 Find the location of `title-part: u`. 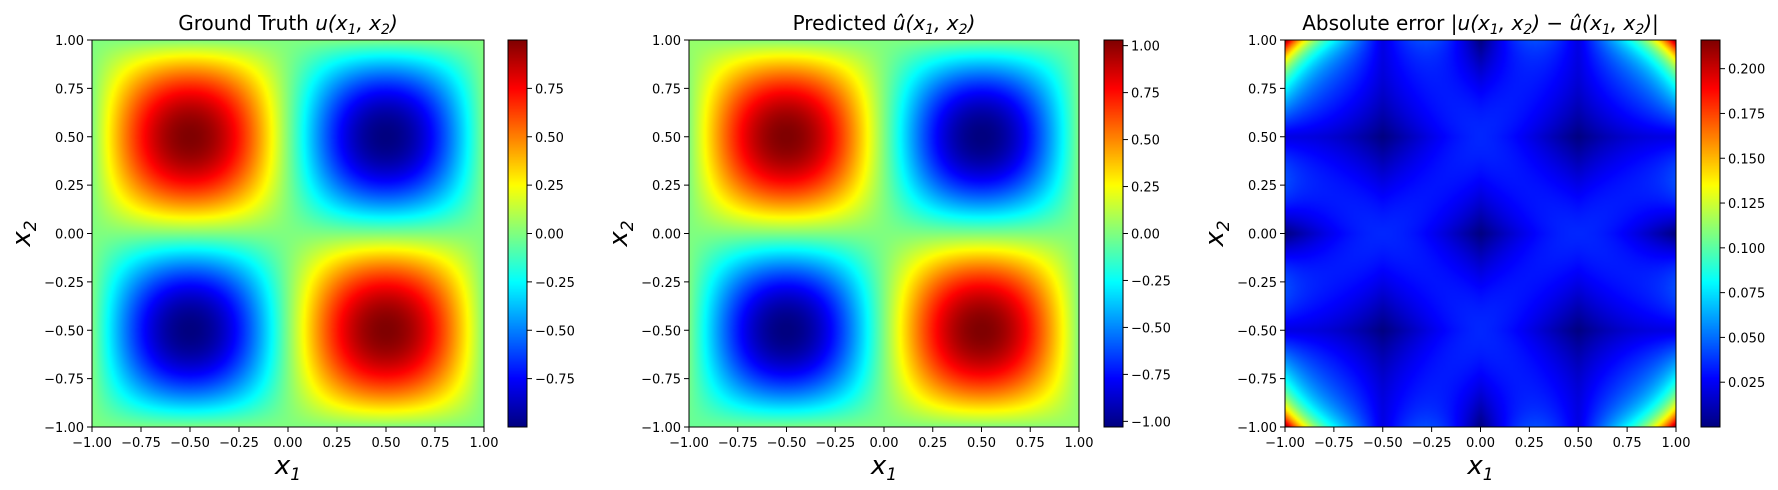

title-part: u is located at coordinates (321, 23).